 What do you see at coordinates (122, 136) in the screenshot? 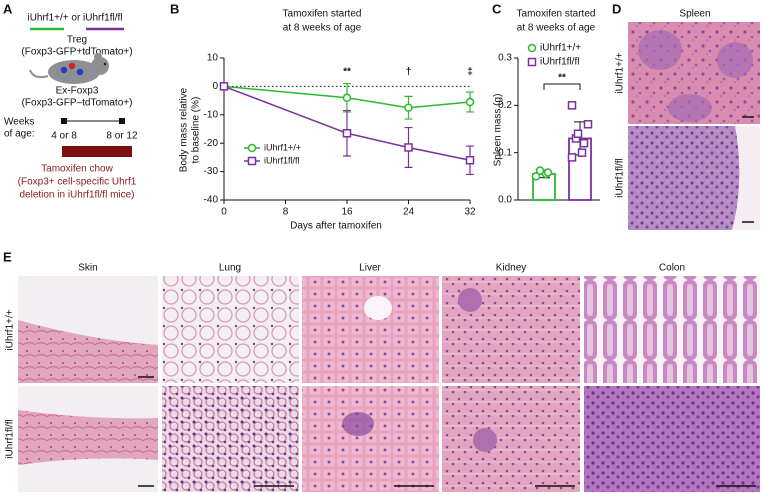
I see `label: 8 or 12` at bounding box center [122, 136].